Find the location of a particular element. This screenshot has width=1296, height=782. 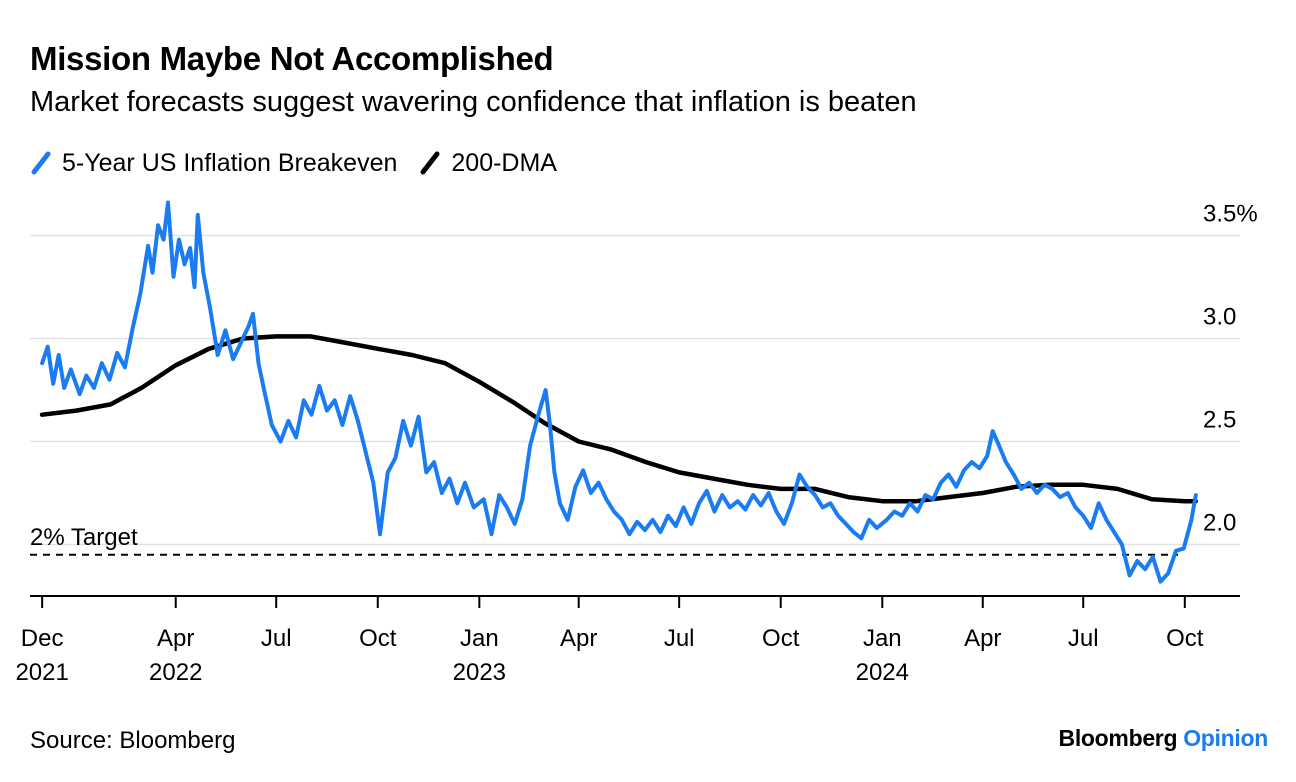

legend-swatch-dma is located at coordinates (430, 163).